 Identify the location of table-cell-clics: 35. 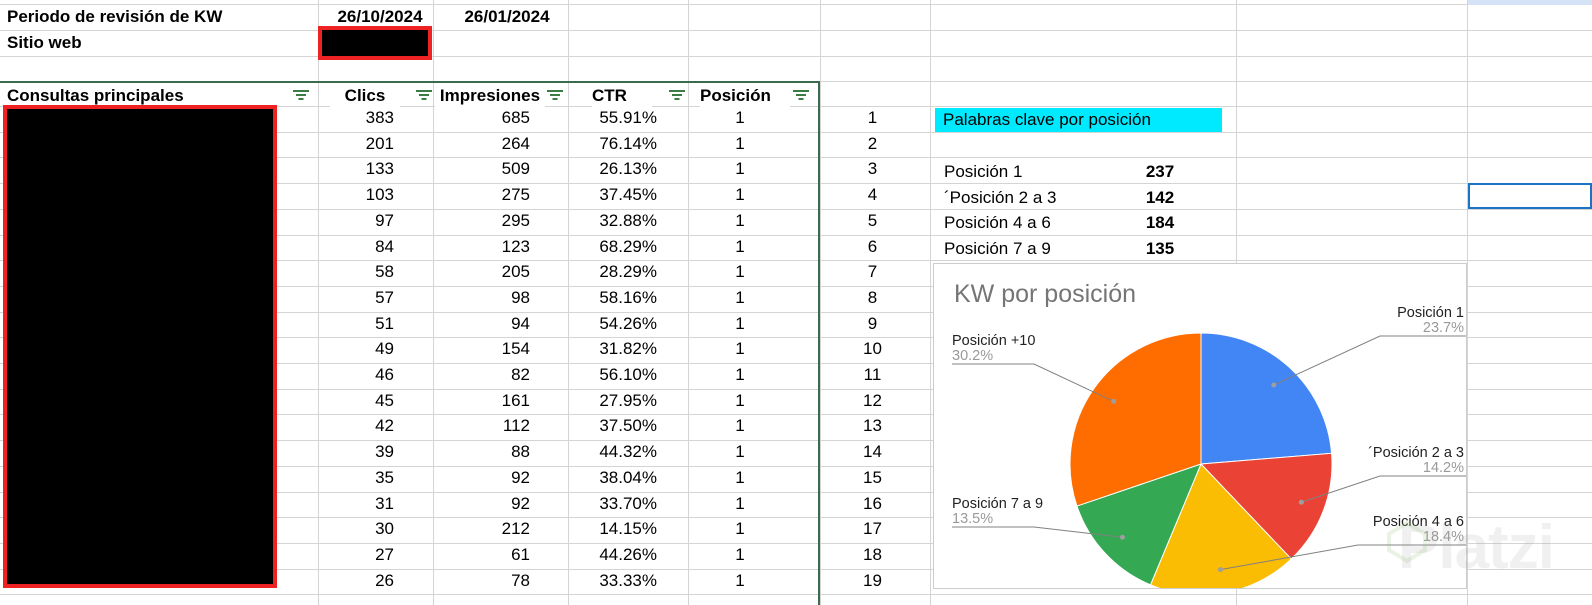
(384, 477).